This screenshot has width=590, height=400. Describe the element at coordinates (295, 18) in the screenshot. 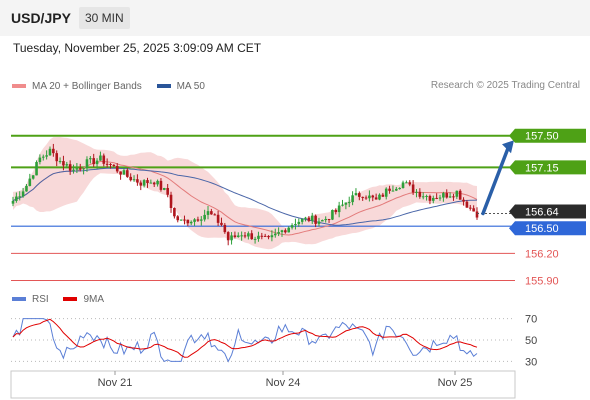

I see `top-bar: USD/JPY 30 MIN` at that location.